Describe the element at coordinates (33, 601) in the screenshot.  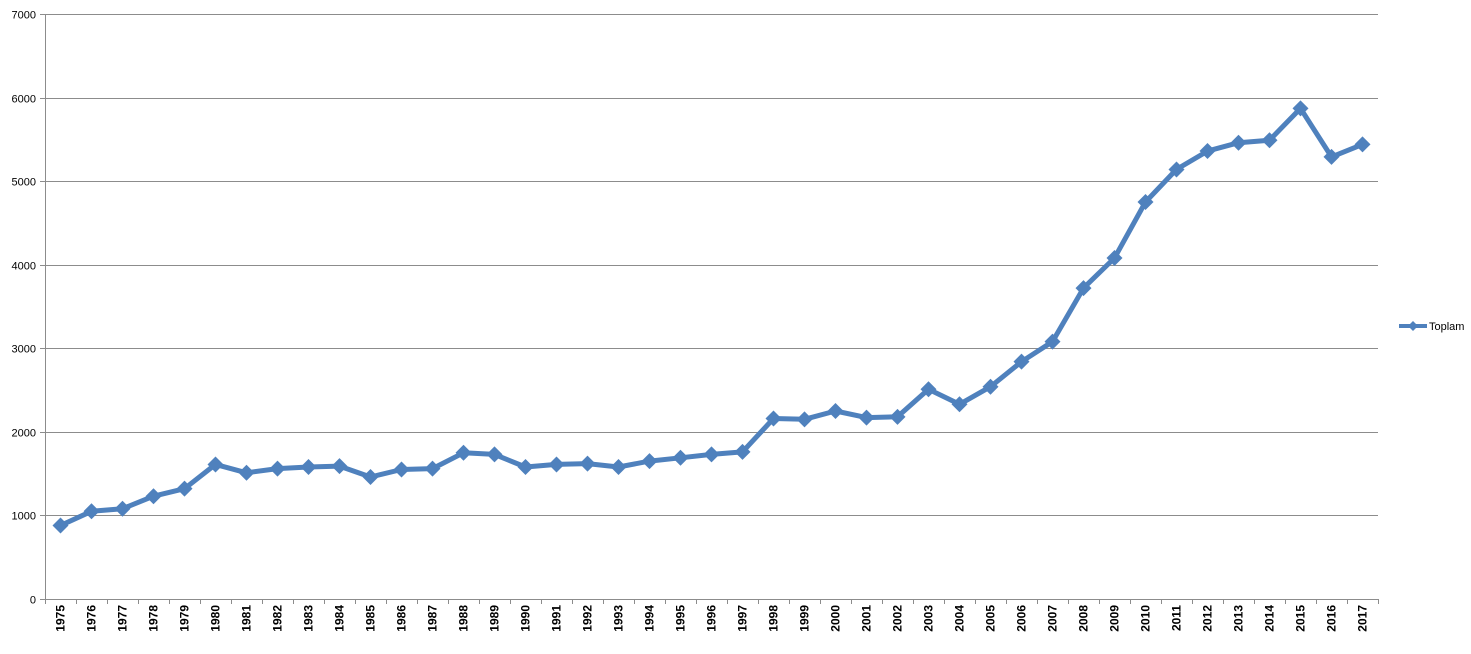
I see `y-tick-label: 0` at that location.